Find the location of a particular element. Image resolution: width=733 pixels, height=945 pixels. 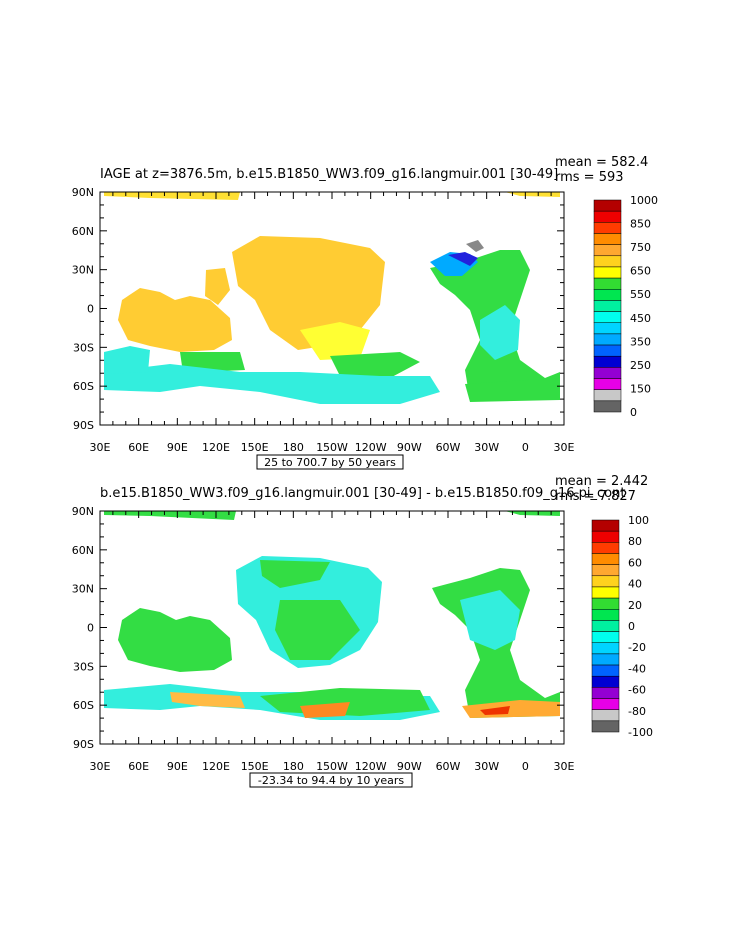

southern-cyan is located at coordinates (272, 384).